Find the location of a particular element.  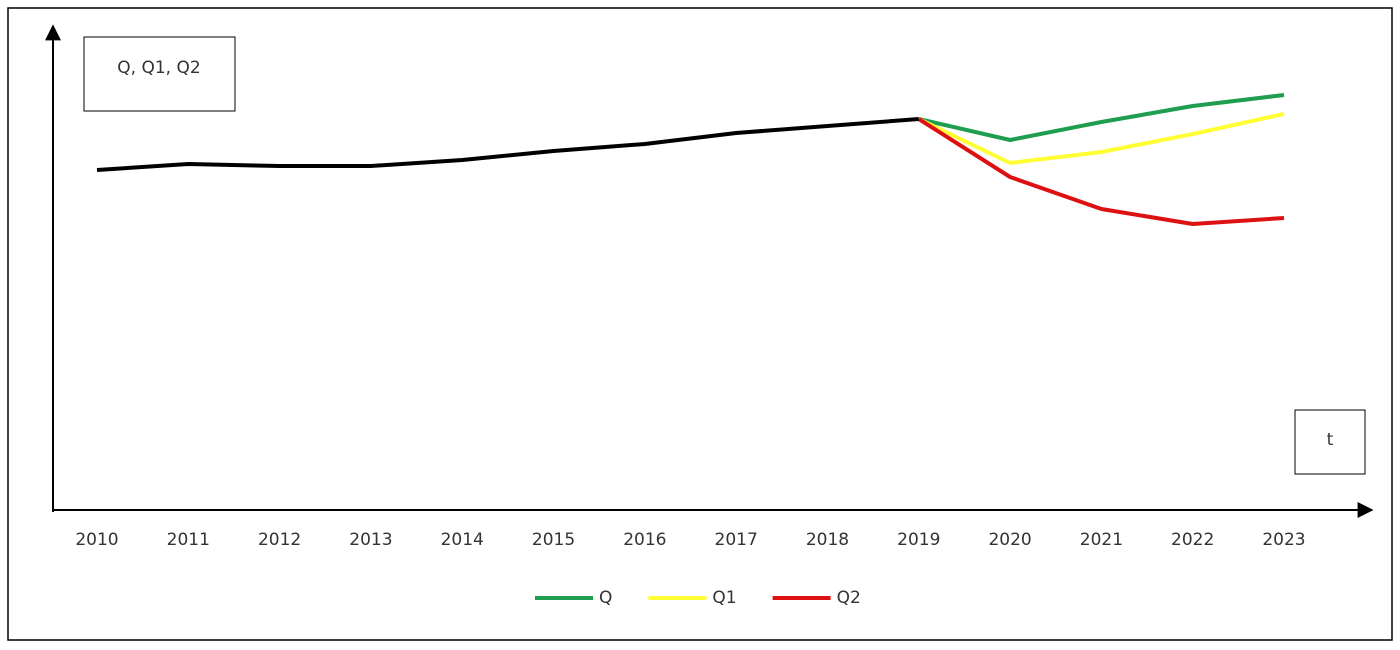

x-tick-label: 2016 is located at coordinates (644, 540).